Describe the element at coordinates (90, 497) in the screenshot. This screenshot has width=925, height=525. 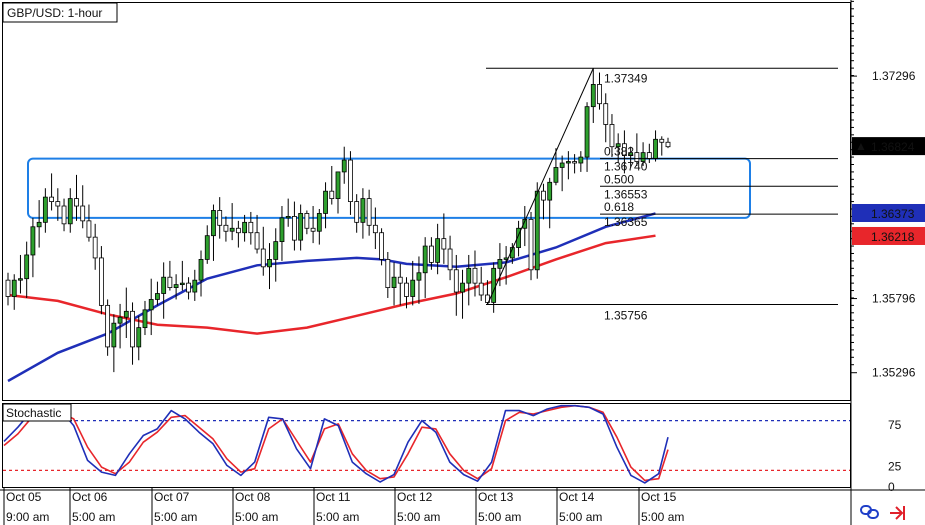
I see `date-label: Oct 06` at that location.